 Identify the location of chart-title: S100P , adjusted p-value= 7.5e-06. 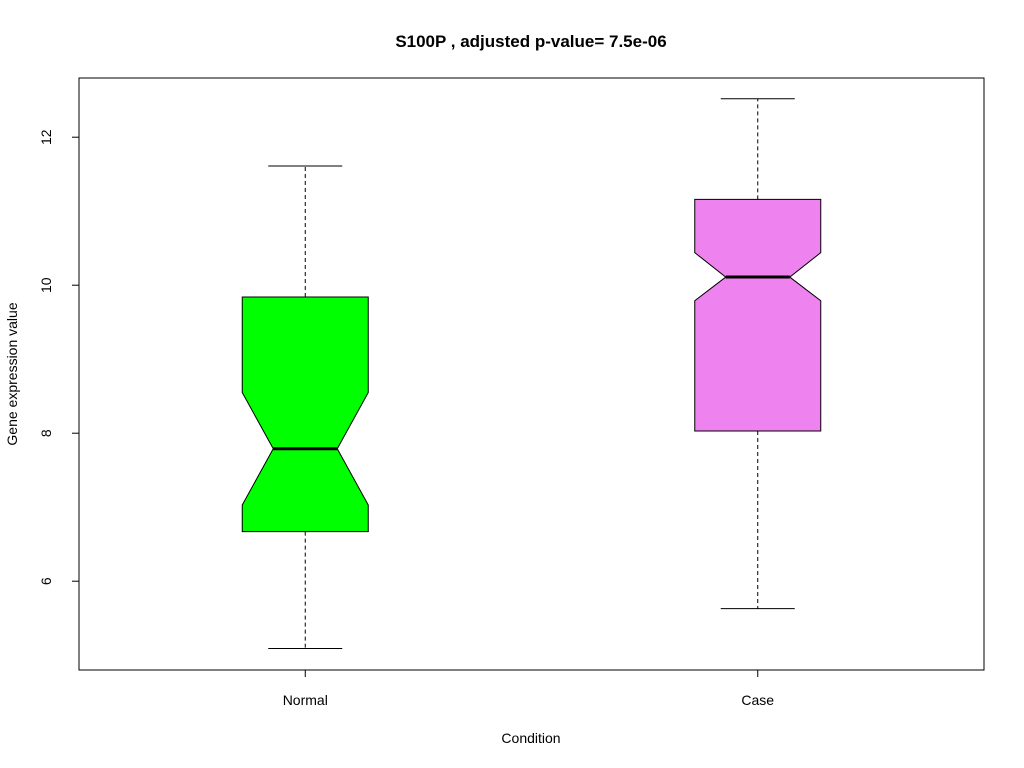
(530, 41).